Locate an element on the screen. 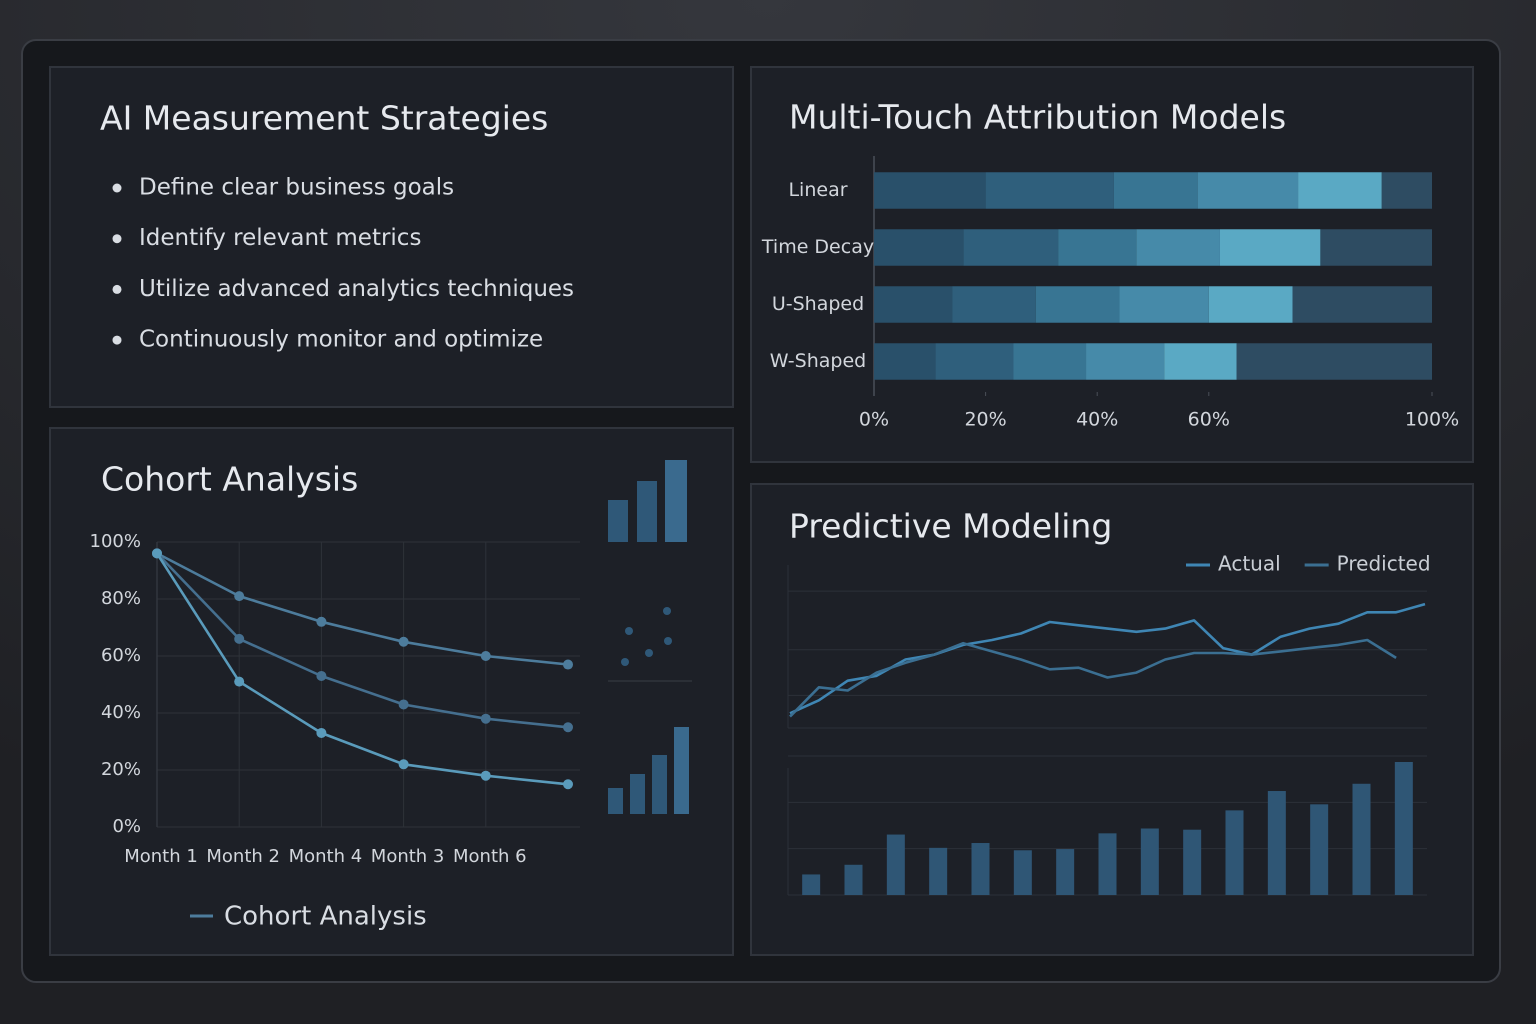  y-tick-label: W-Shaped is located at coordinates (818, 361).